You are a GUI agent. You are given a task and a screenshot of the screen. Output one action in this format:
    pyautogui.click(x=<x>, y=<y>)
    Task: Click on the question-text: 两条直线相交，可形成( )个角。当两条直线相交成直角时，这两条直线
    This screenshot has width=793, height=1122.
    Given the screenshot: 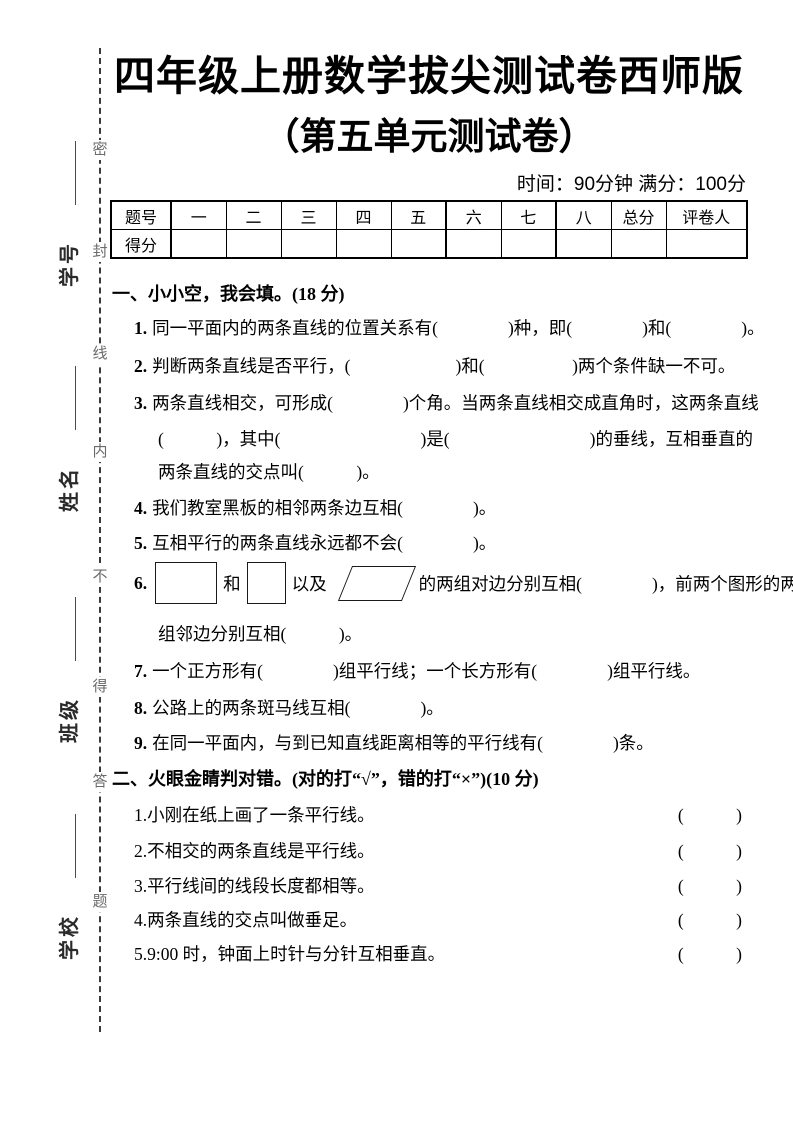 What is the action you would take?
    pyautogui.click(x=455, y=403)
    